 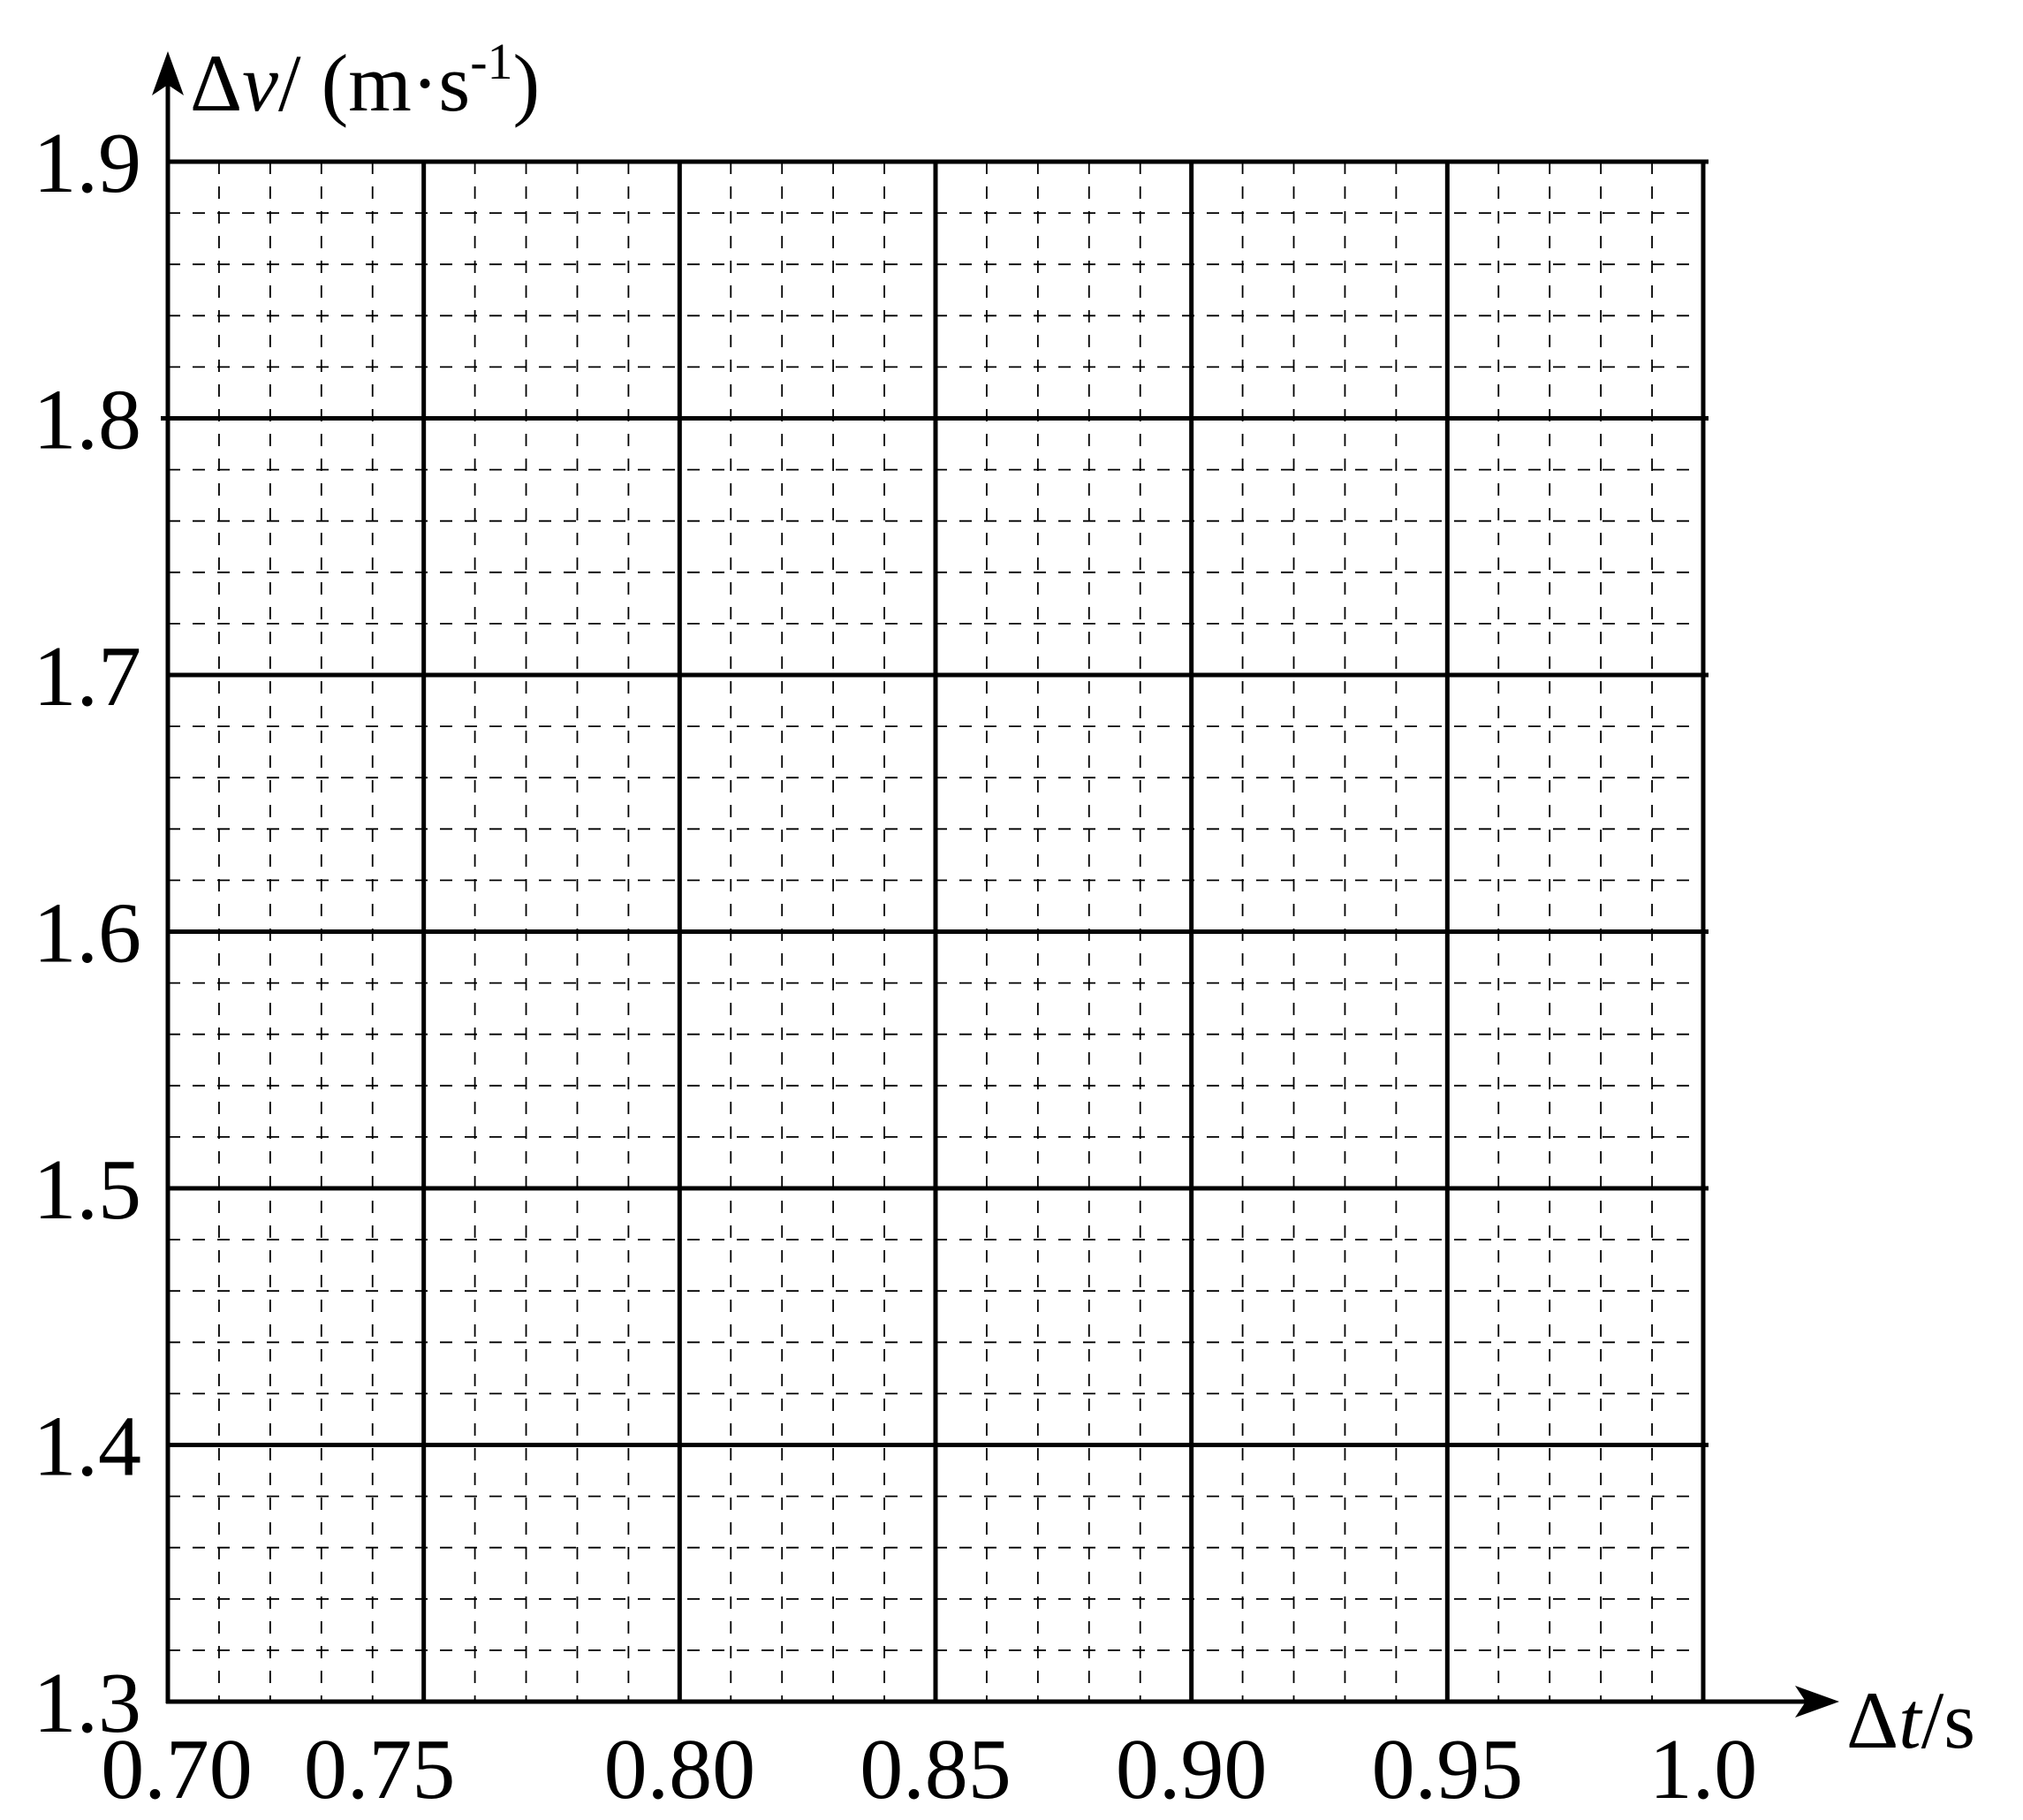 What do you see at coordinates (1703, 1770) in the screenshot?
I see `x-tick-label: 1.0` at bounding box center [1703, 1770].